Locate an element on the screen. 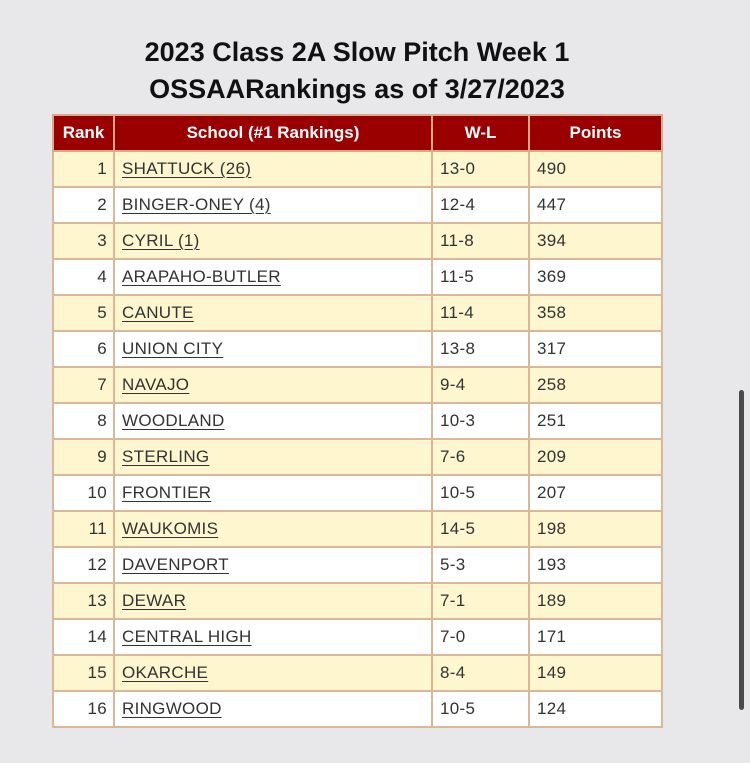 Image resolution: width=750 pixels, height=763 pixels. table-row: 14 CENTRAL HIGH 7-0 171 is located at coordinates (357, 637).